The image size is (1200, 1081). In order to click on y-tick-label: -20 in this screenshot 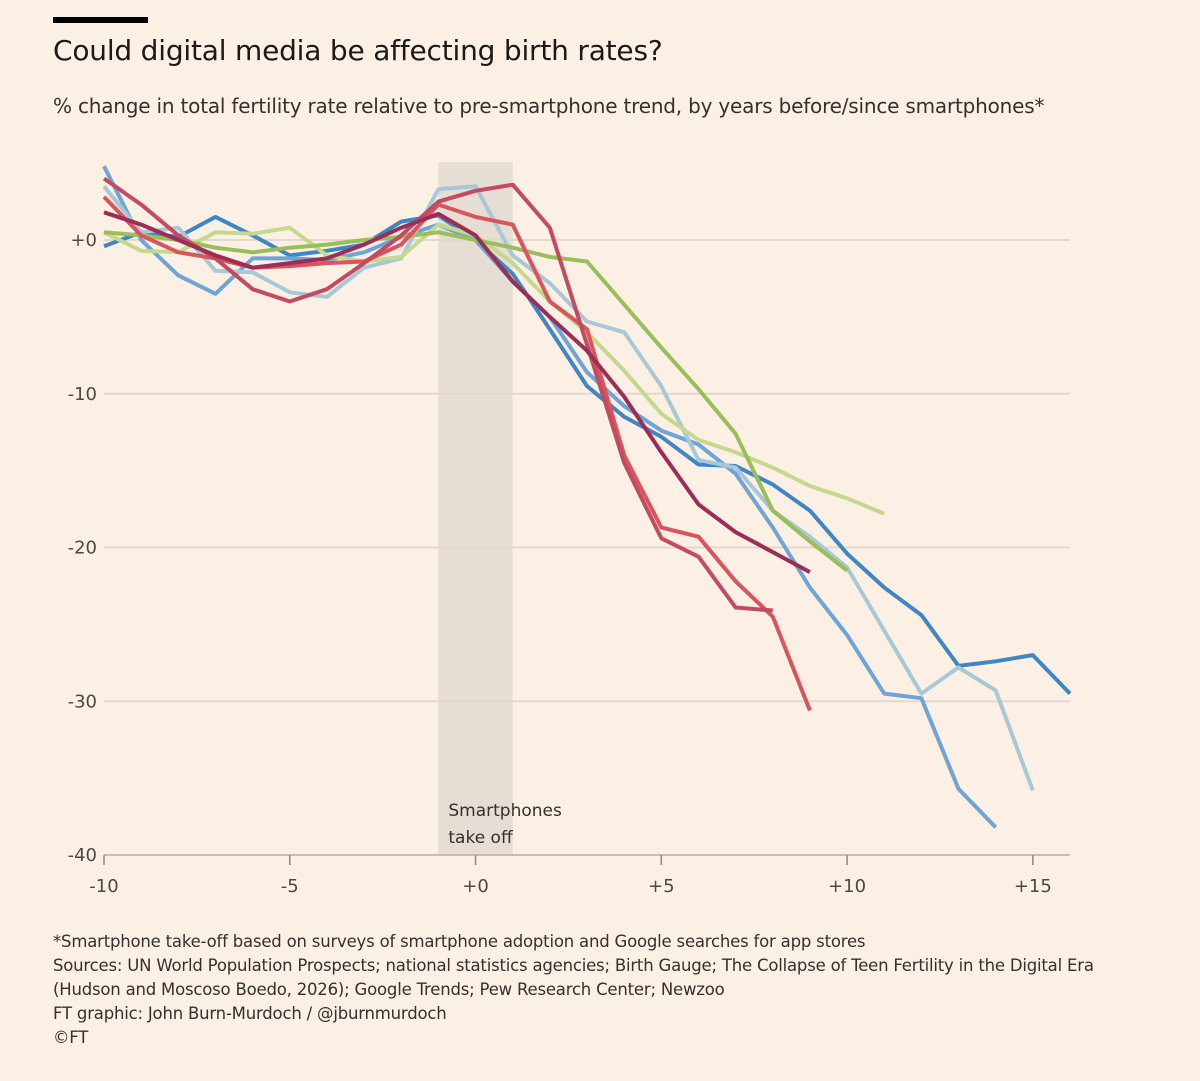, I will do `click(82, 548)`.